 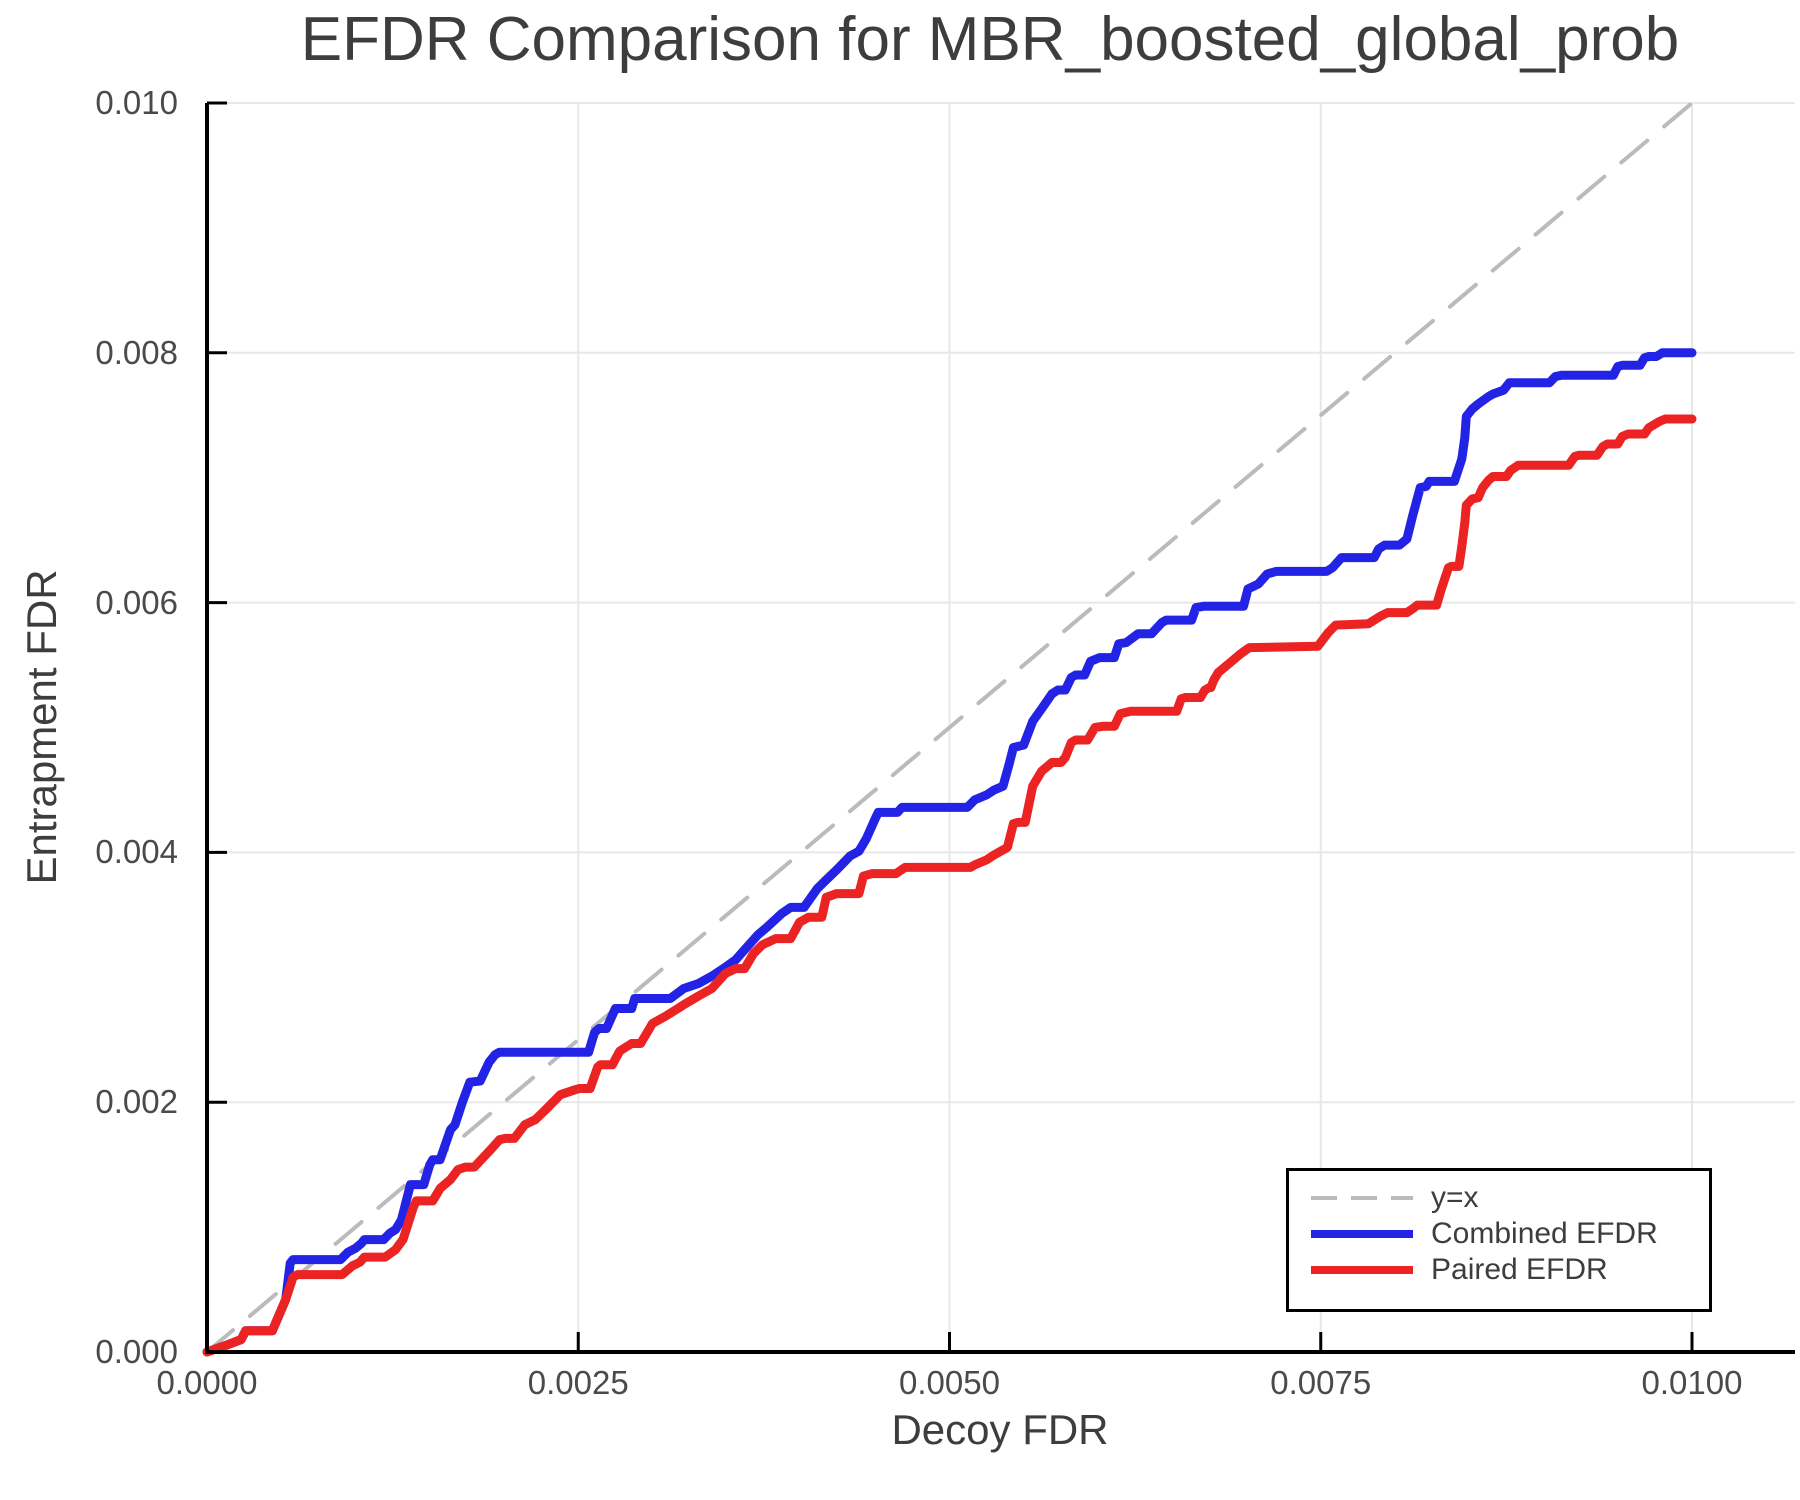 What do you see at coordinates (136, 852) in the screenshot?
I see `y-tick-label: 0.004` at bounding box center [136, 852].